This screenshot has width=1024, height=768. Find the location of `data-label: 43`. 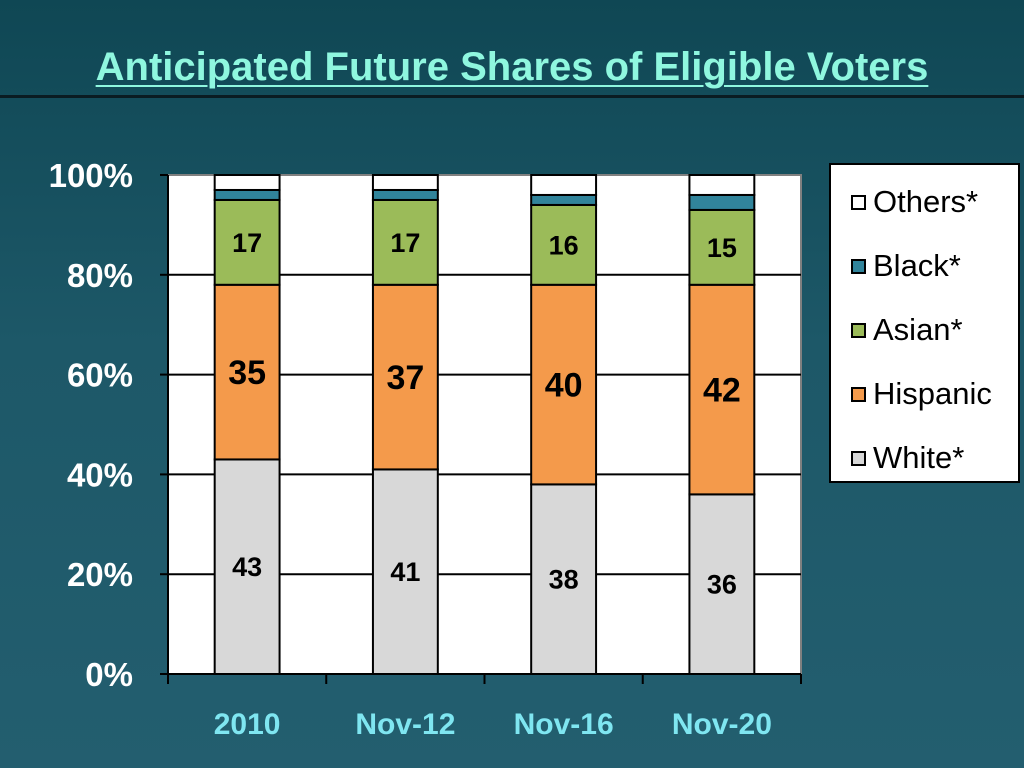

data-label: 43 is located at coordinates (247, 567).